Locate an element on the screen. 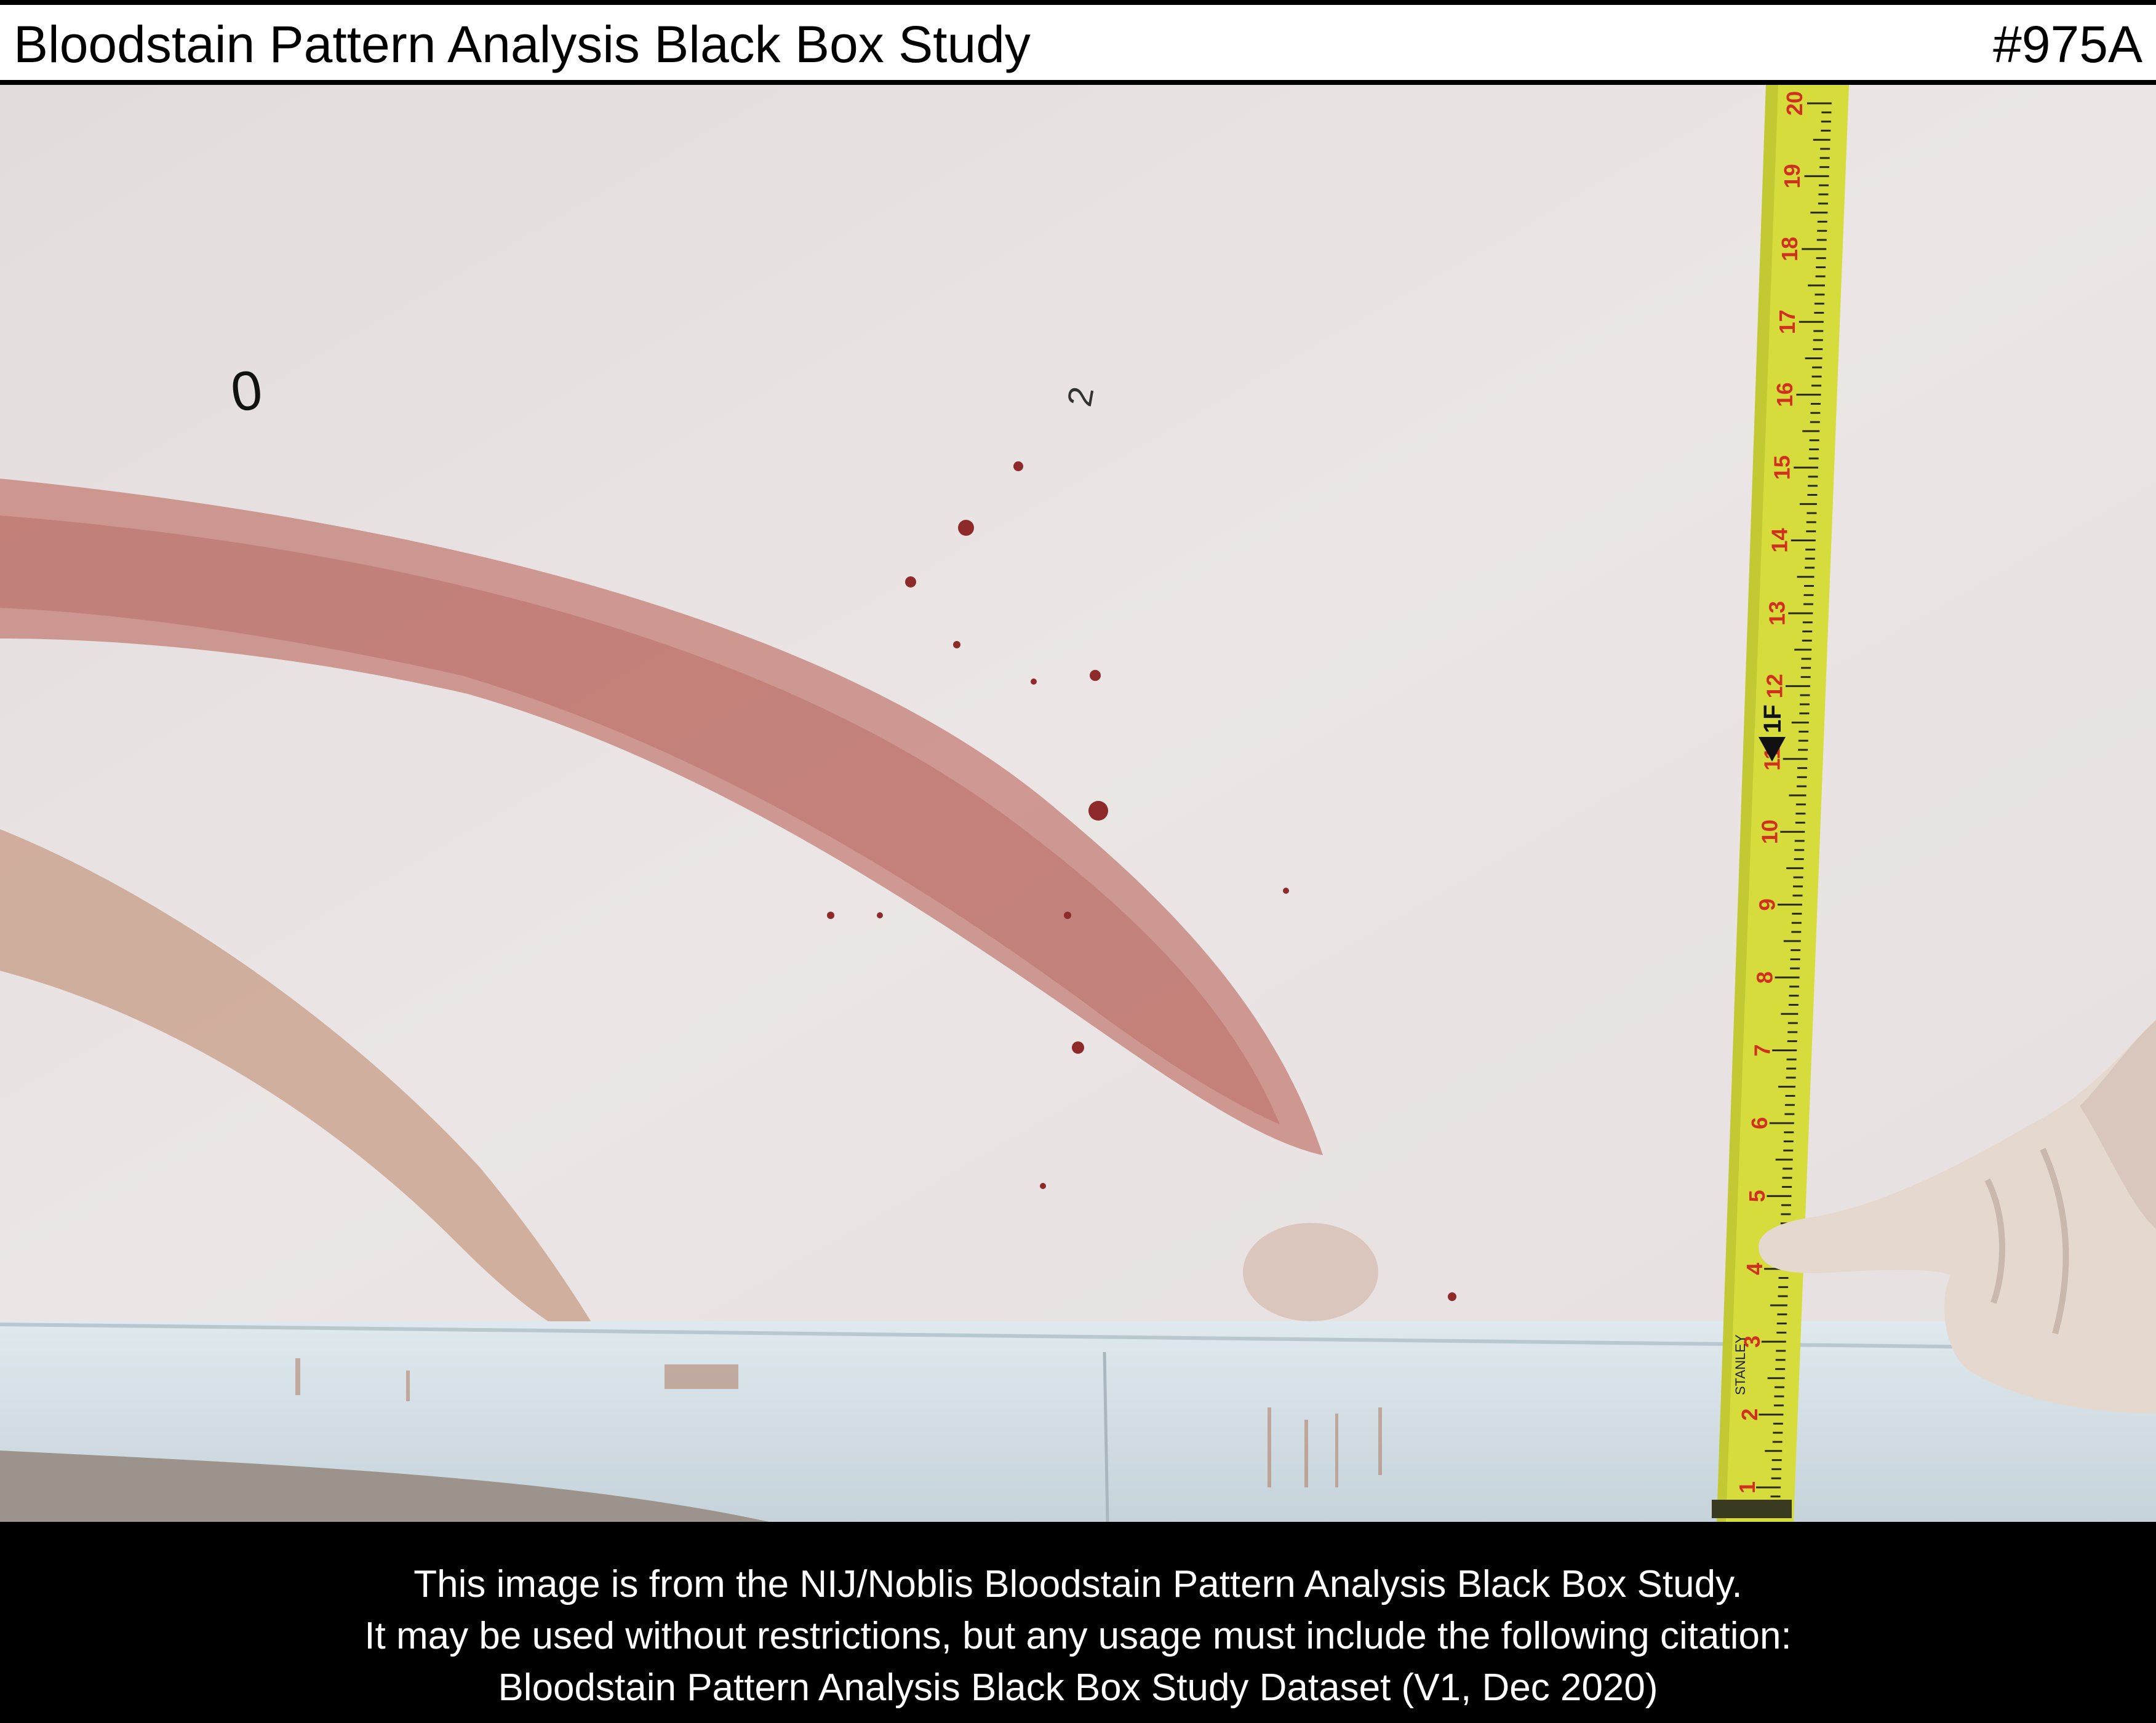  image-code: #975A is located at coordinates (2067, 44).